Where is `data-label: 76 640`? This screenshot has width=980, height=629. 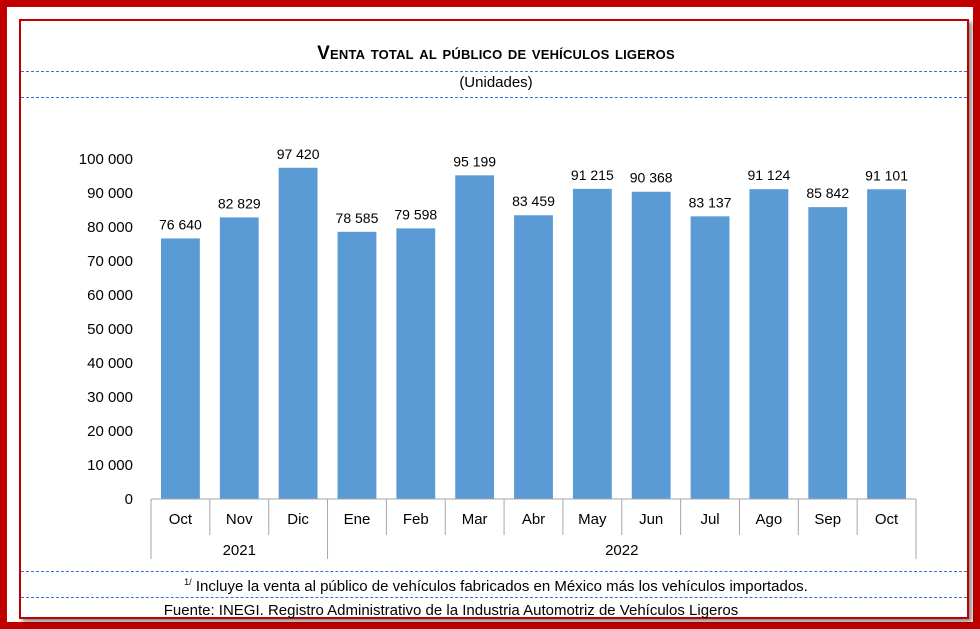 data-label: 76 640 is located at coordinates (180, 224).